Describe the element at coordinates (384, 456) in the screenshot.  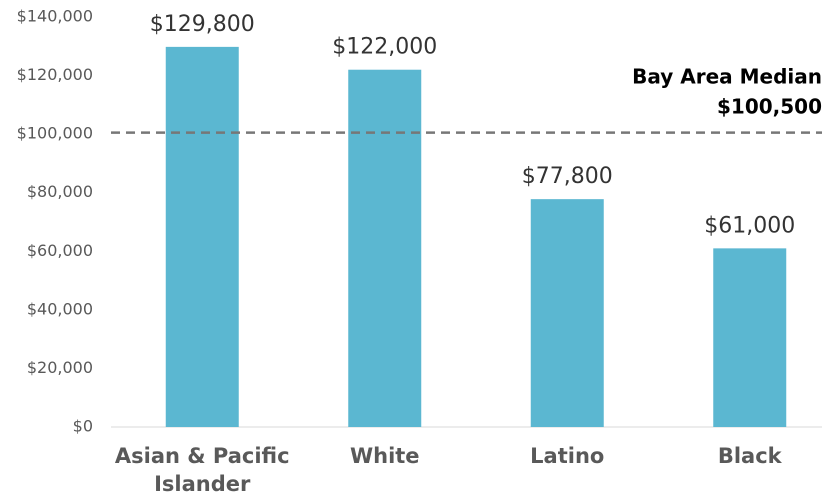
I see `x-tick-label: White` at that location.